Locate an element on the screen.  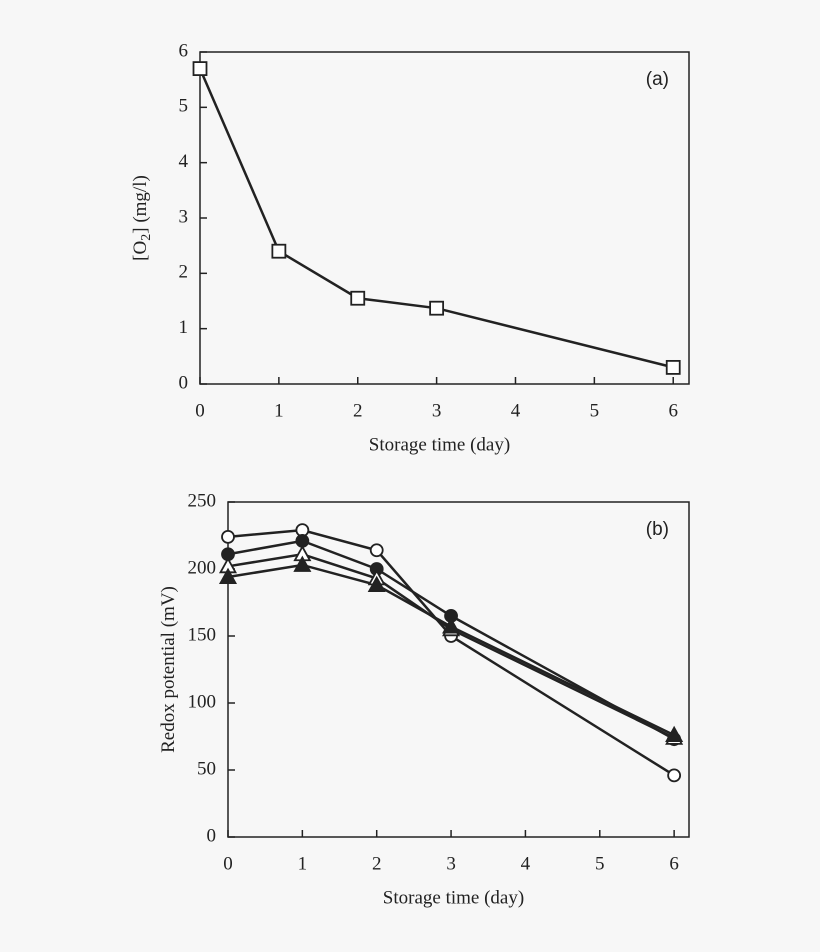
y-axis-label: Redox potential (mV) is located at coordinates (168, 669).